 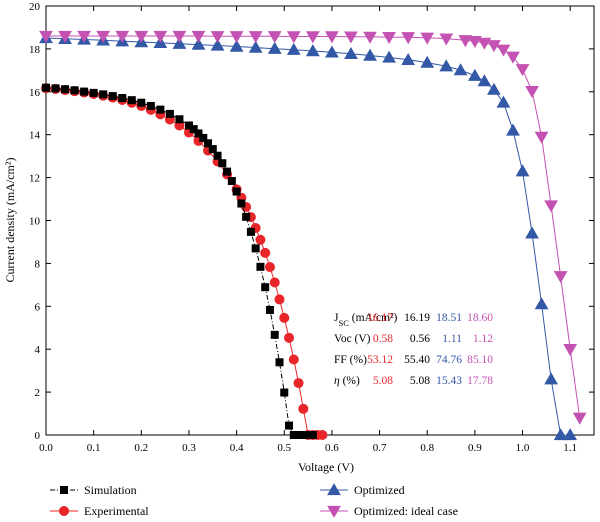 I want to click on table-value: 17.78, so click(x=480, y=381).